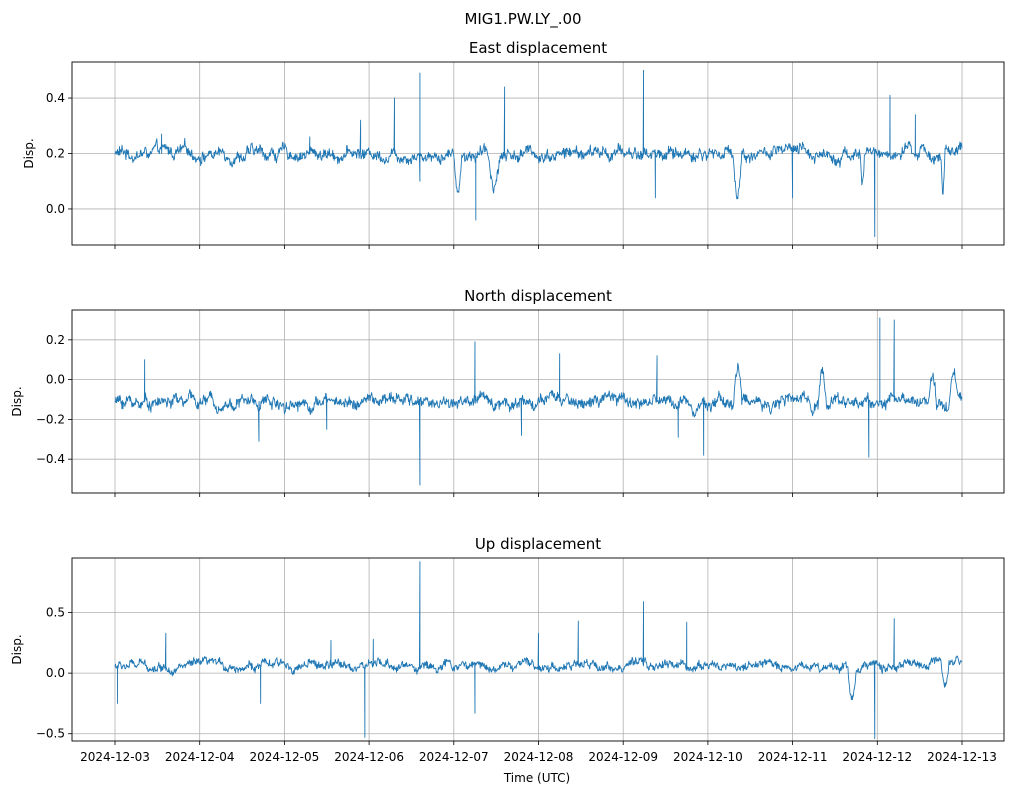  Describe the element at coordinates (539, 757) in the screenshot. I see `x-tick-label: 2024-12-08` at that location.